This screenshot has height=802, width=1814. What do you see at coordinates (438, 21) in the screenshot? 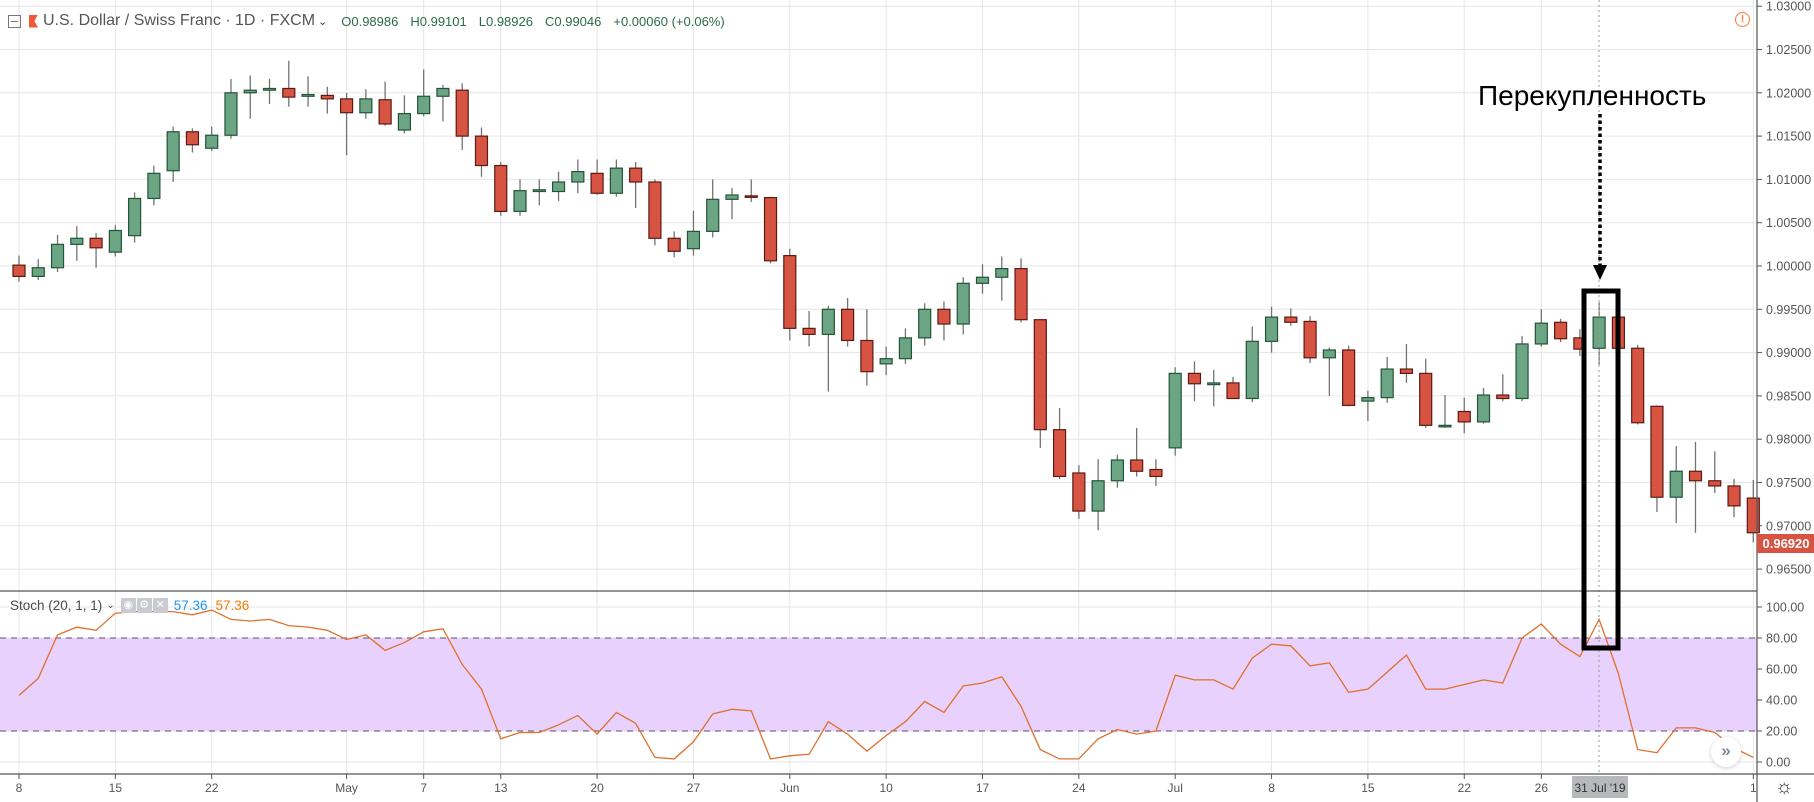
I see `ohlc-high: H0.99101` at bounding box center [438, 21].